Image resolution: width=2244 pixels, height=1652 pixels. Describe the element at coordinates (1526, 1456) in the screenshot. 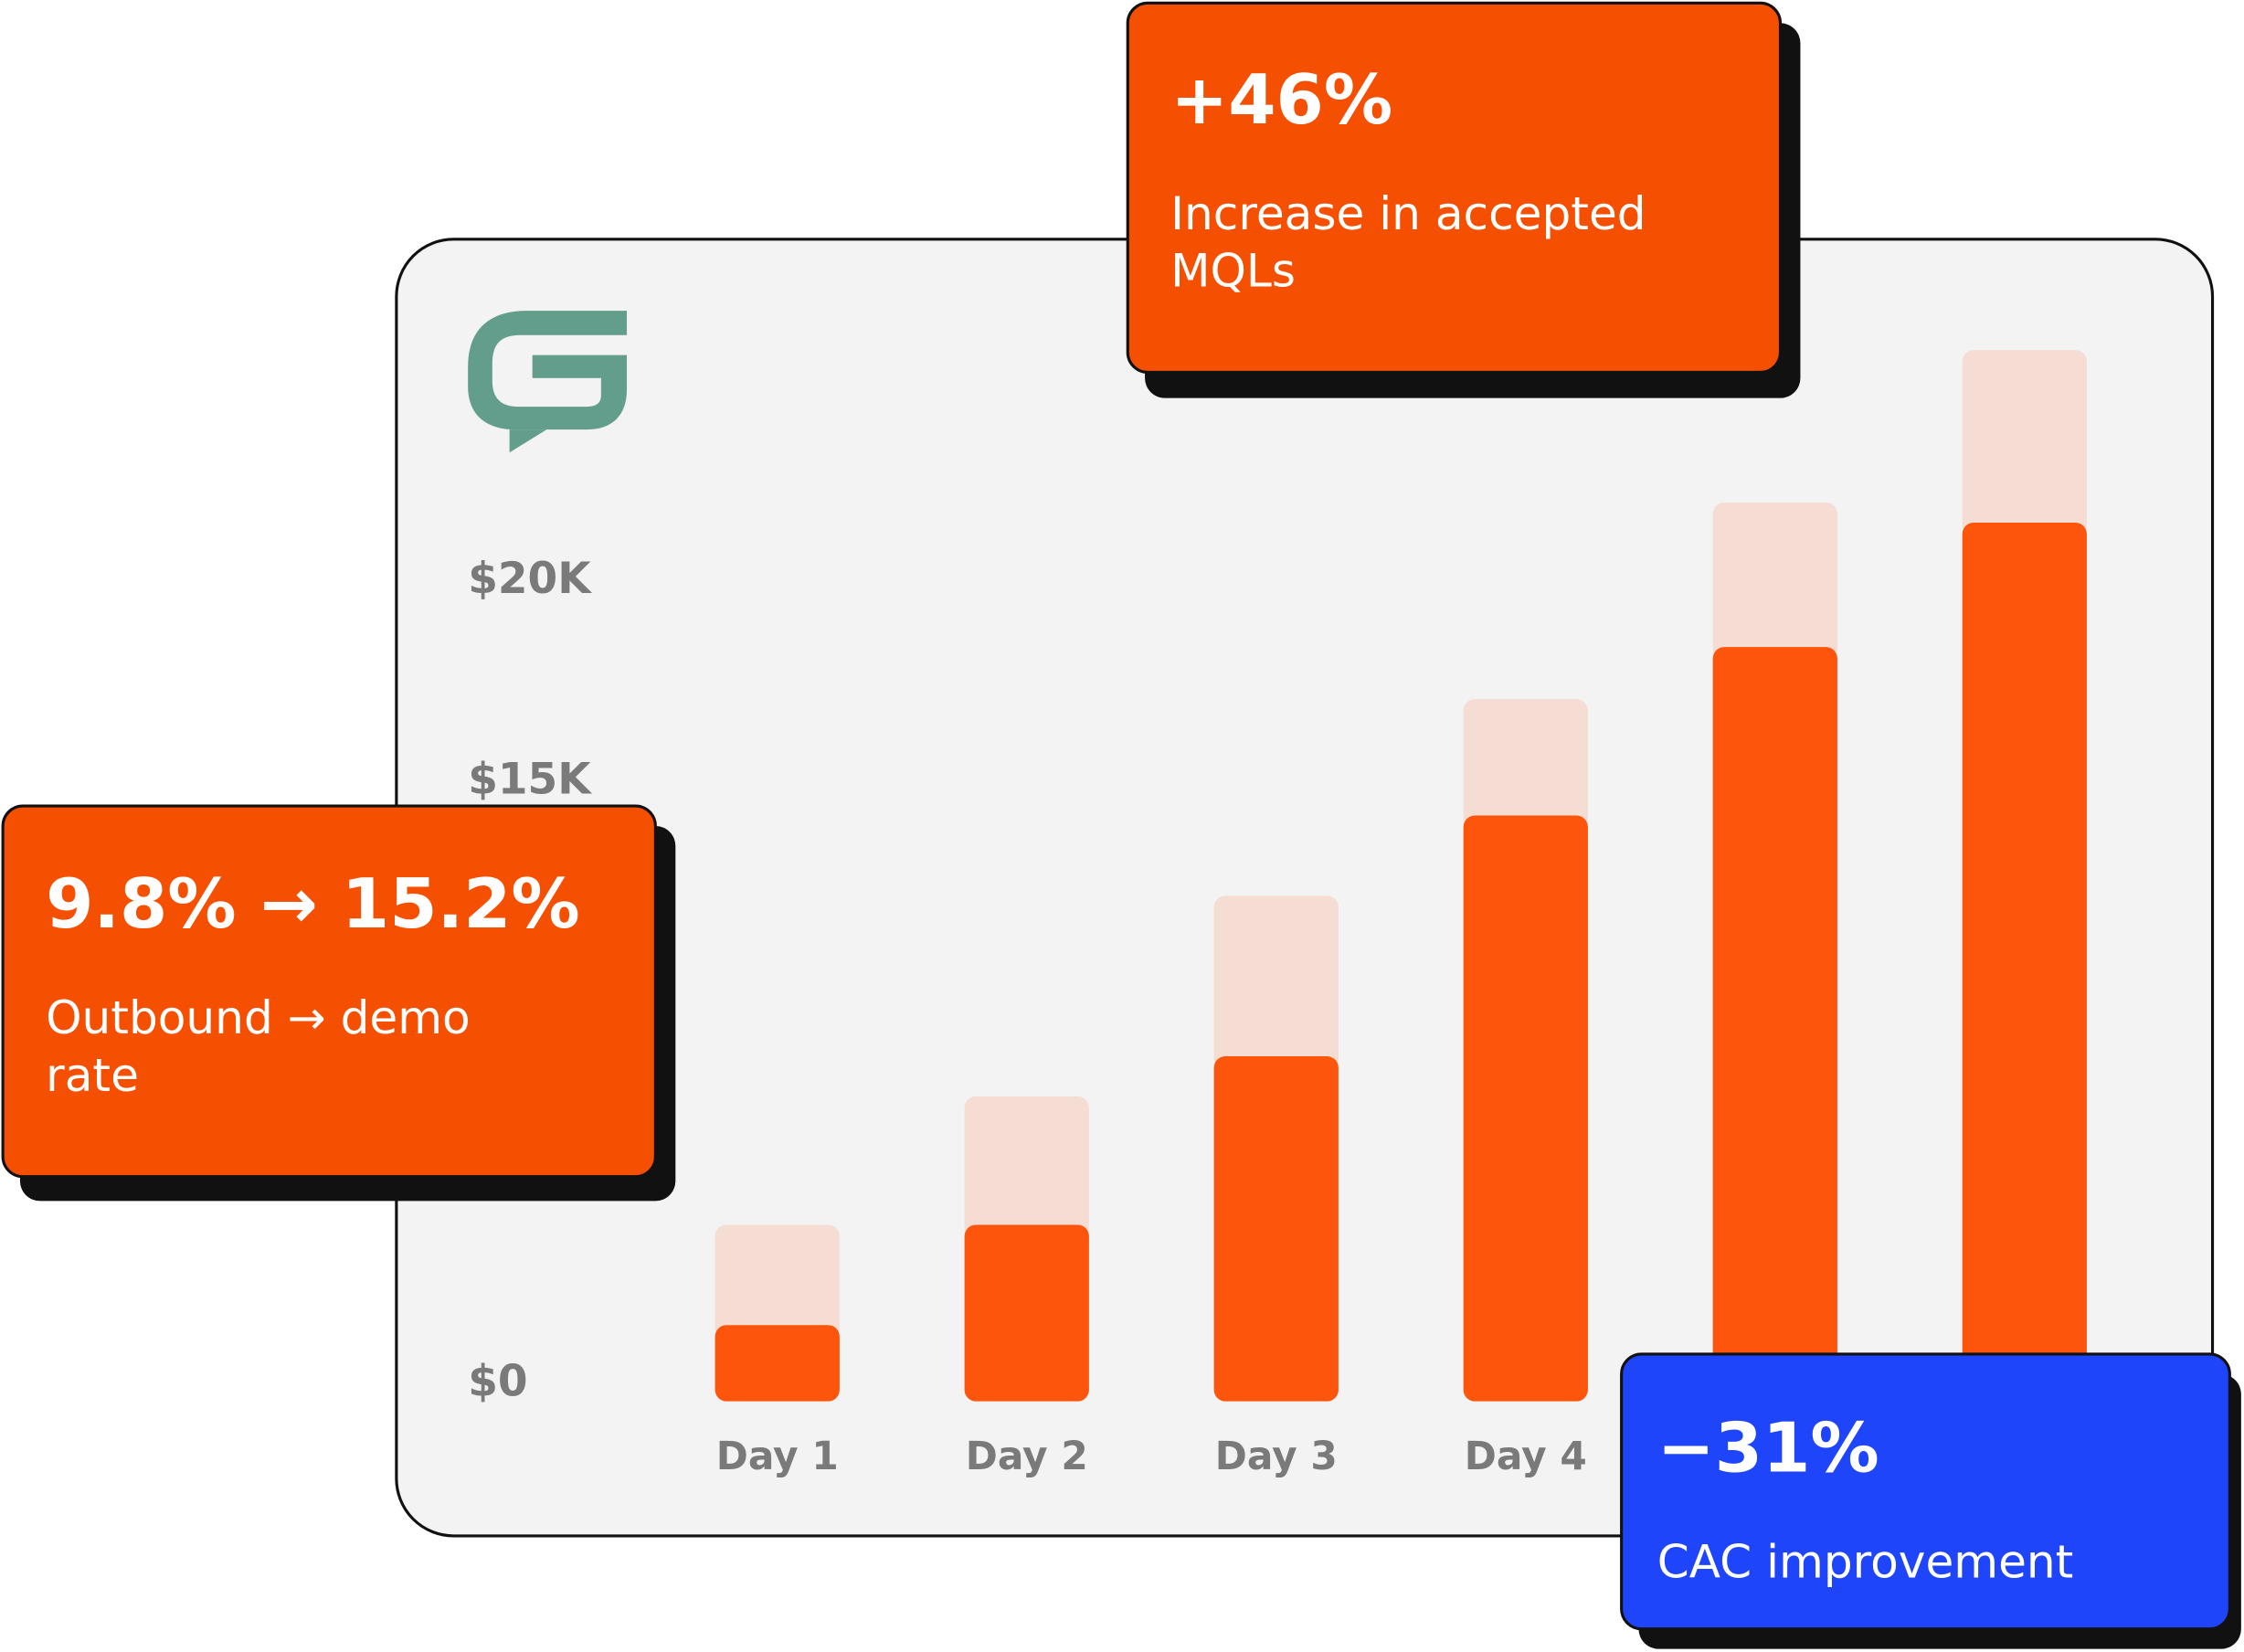

I see `x-tick-label: Day 4` at that location.